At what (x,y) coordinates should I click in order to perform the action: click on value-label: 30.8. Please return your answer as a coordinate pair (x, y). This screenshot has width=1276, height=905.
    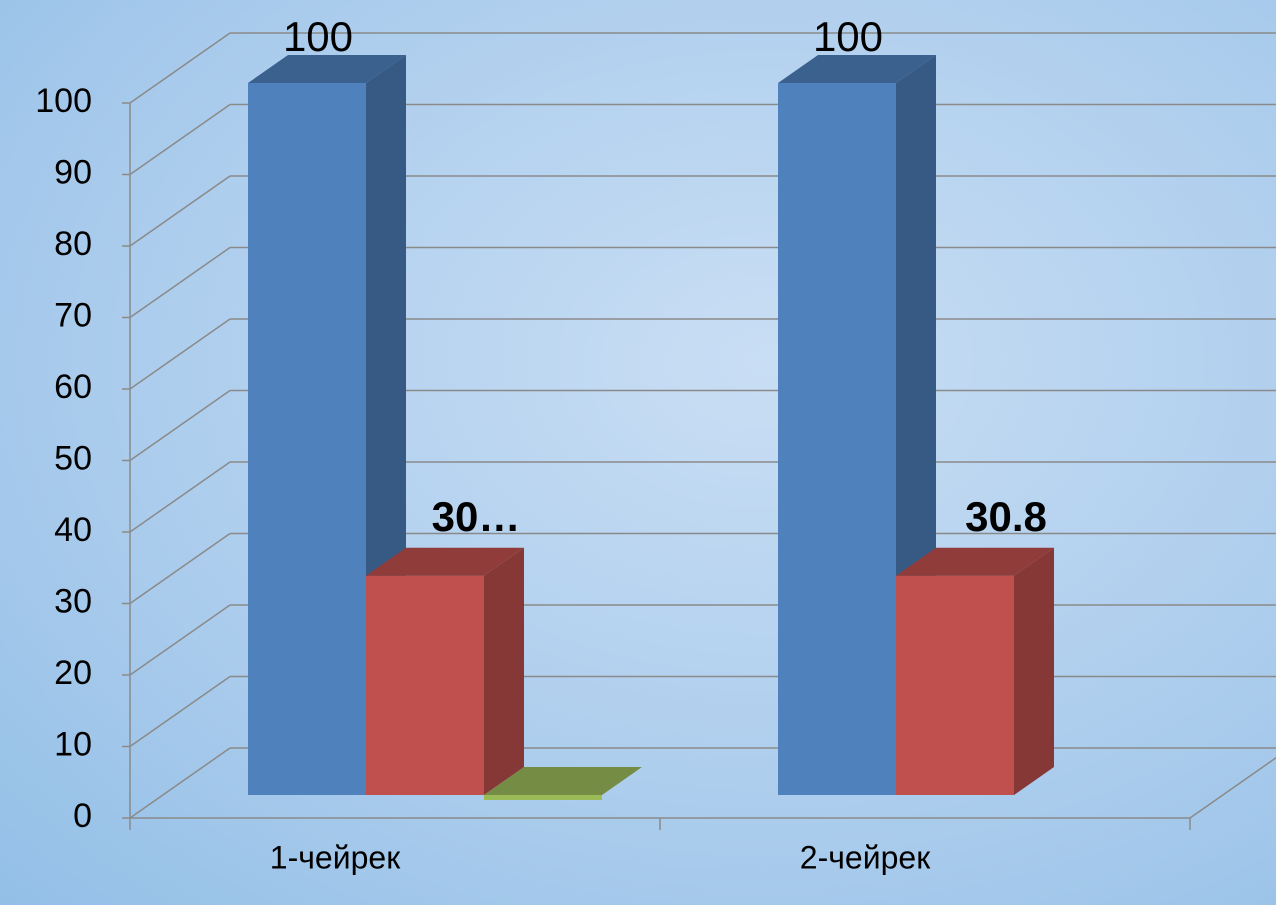
    Looking at the image, I should click on (1006, 516).